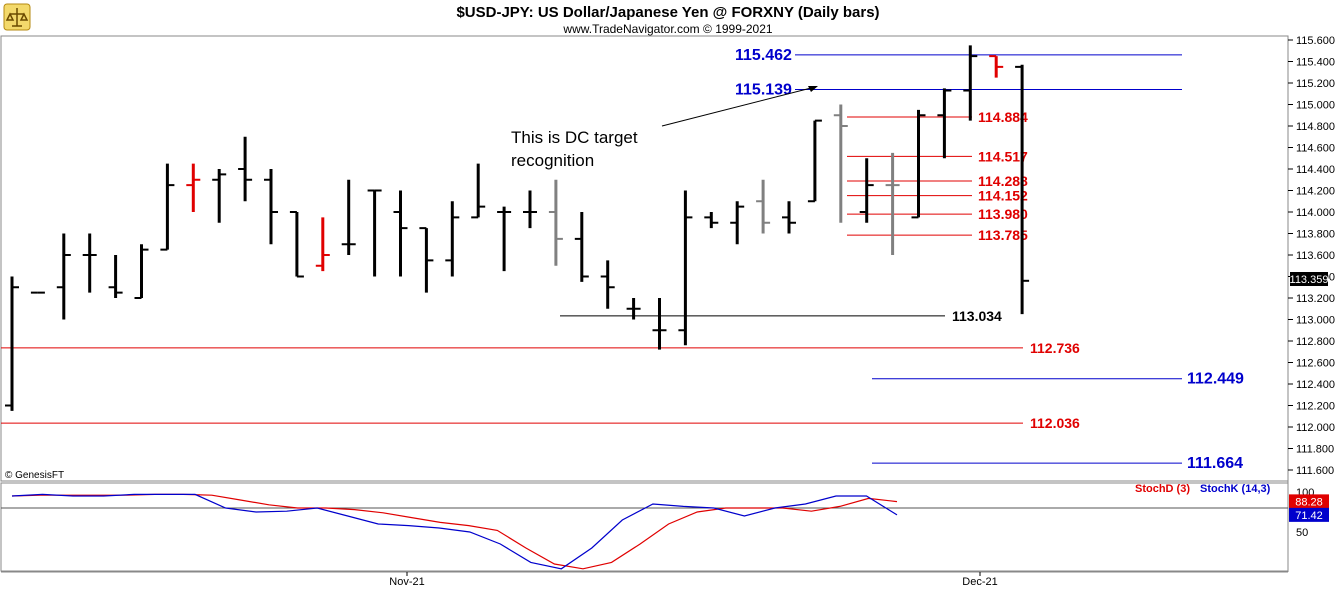 The image size is (1336, 591). I want to click on copyright: © GenesisFT, so click(34, 475).